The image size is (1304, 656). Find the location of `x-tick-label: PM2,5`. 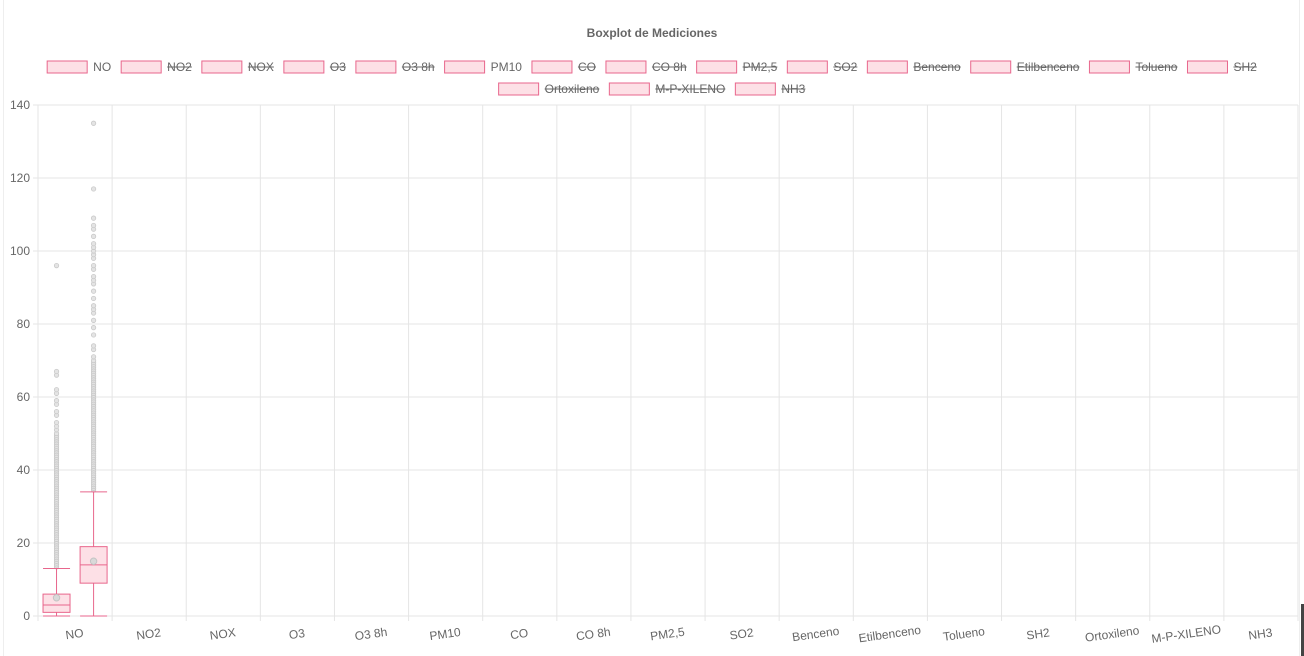

x-tick-label: PM2,5 is located at coordinates (667, 634).